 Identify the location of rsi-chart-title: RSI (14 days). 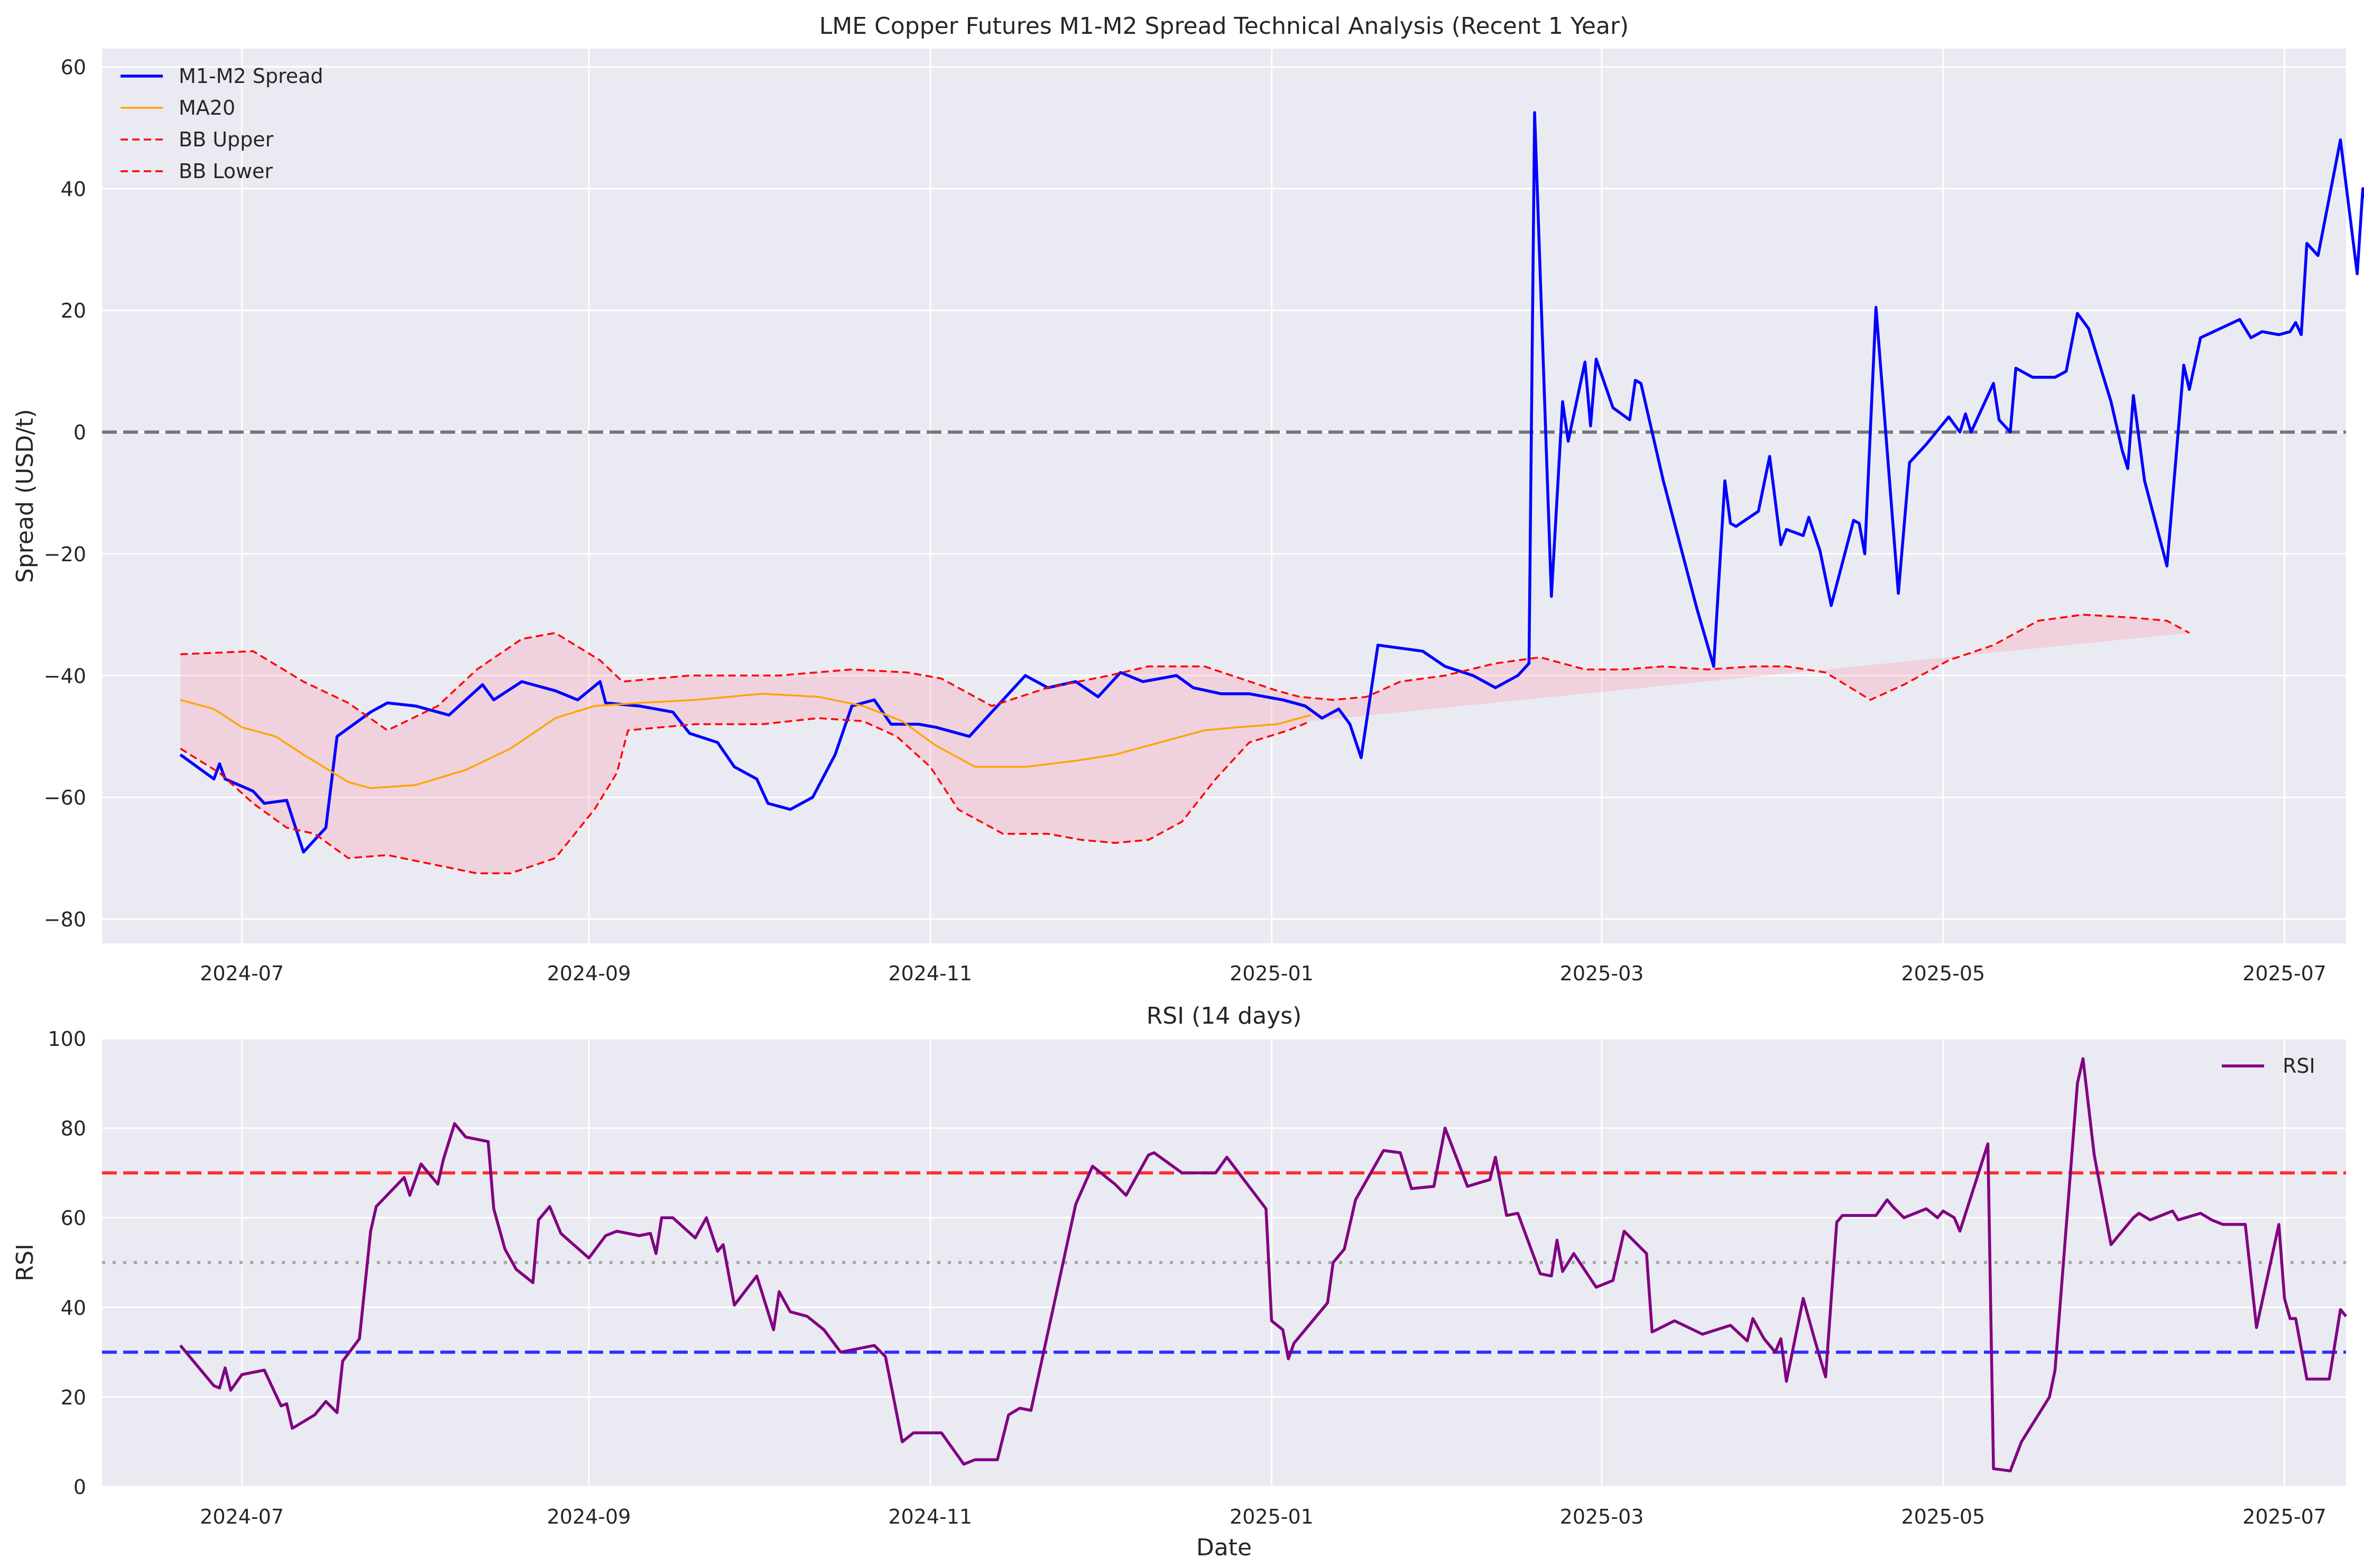
(1224, 1016).